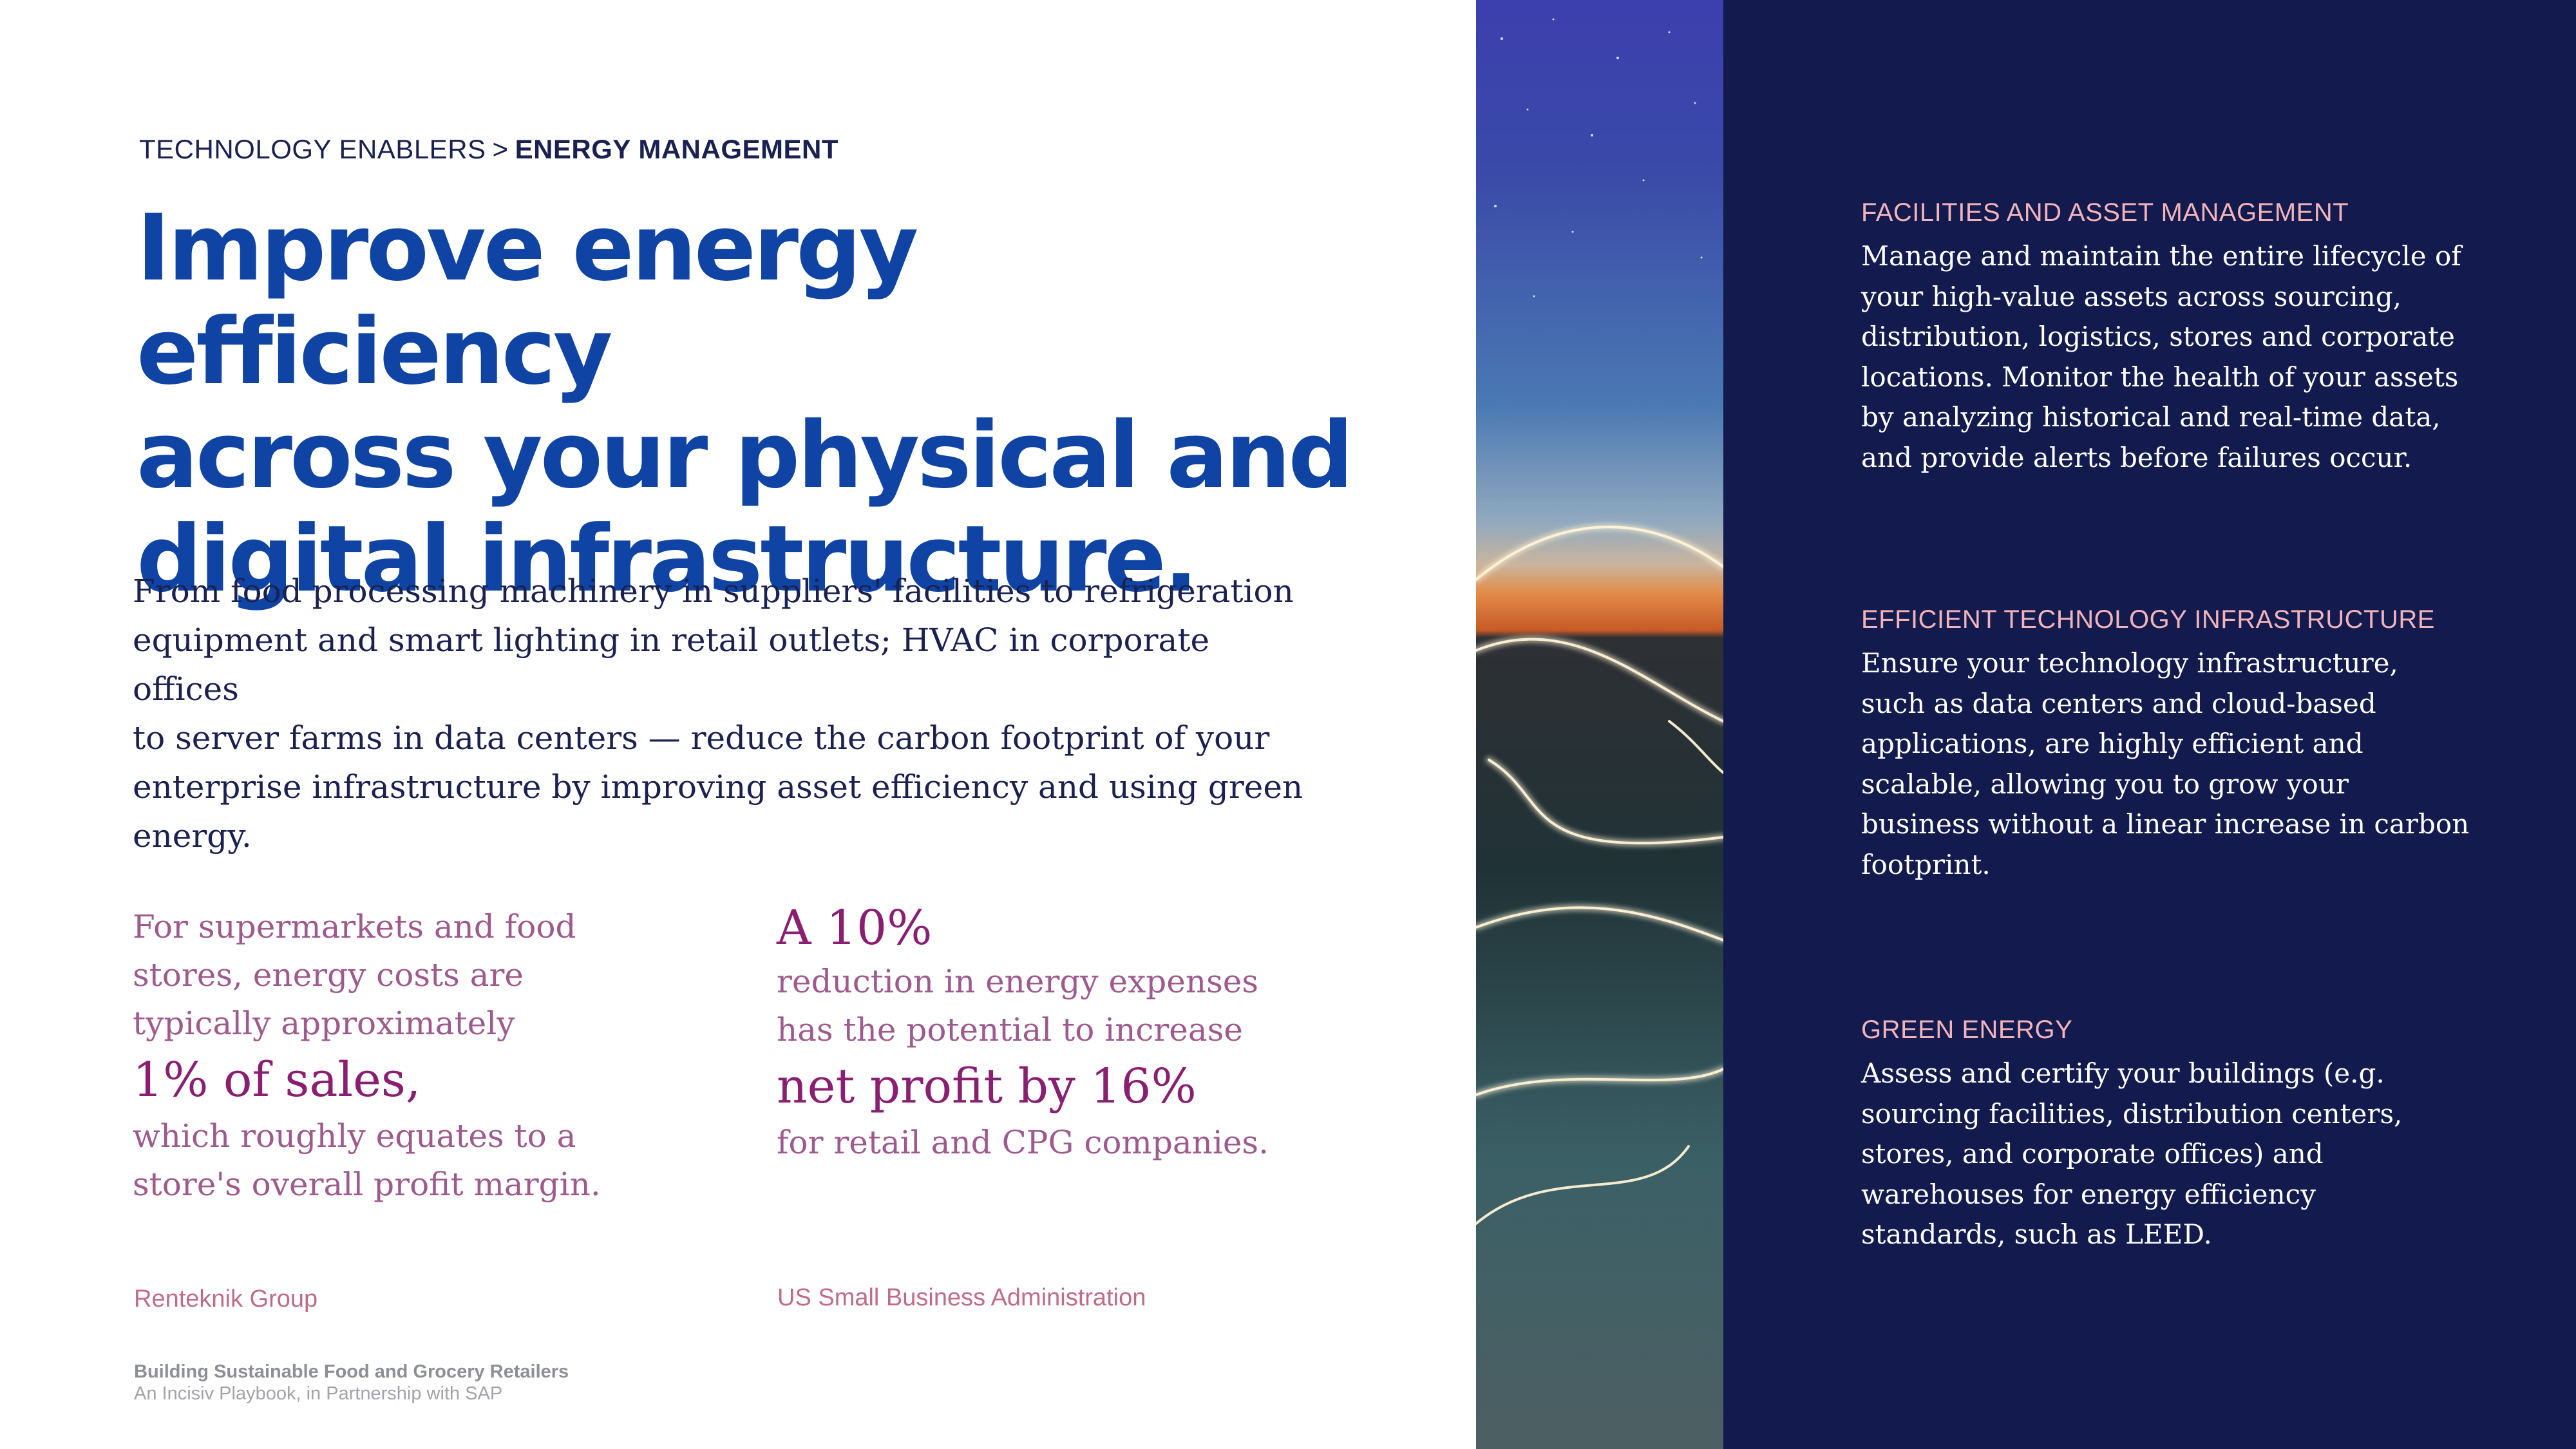 The width and height of the screenshot is (2576, 1449). I want to click on source-renteknik: Renteknik Group, so click(226, 1298).